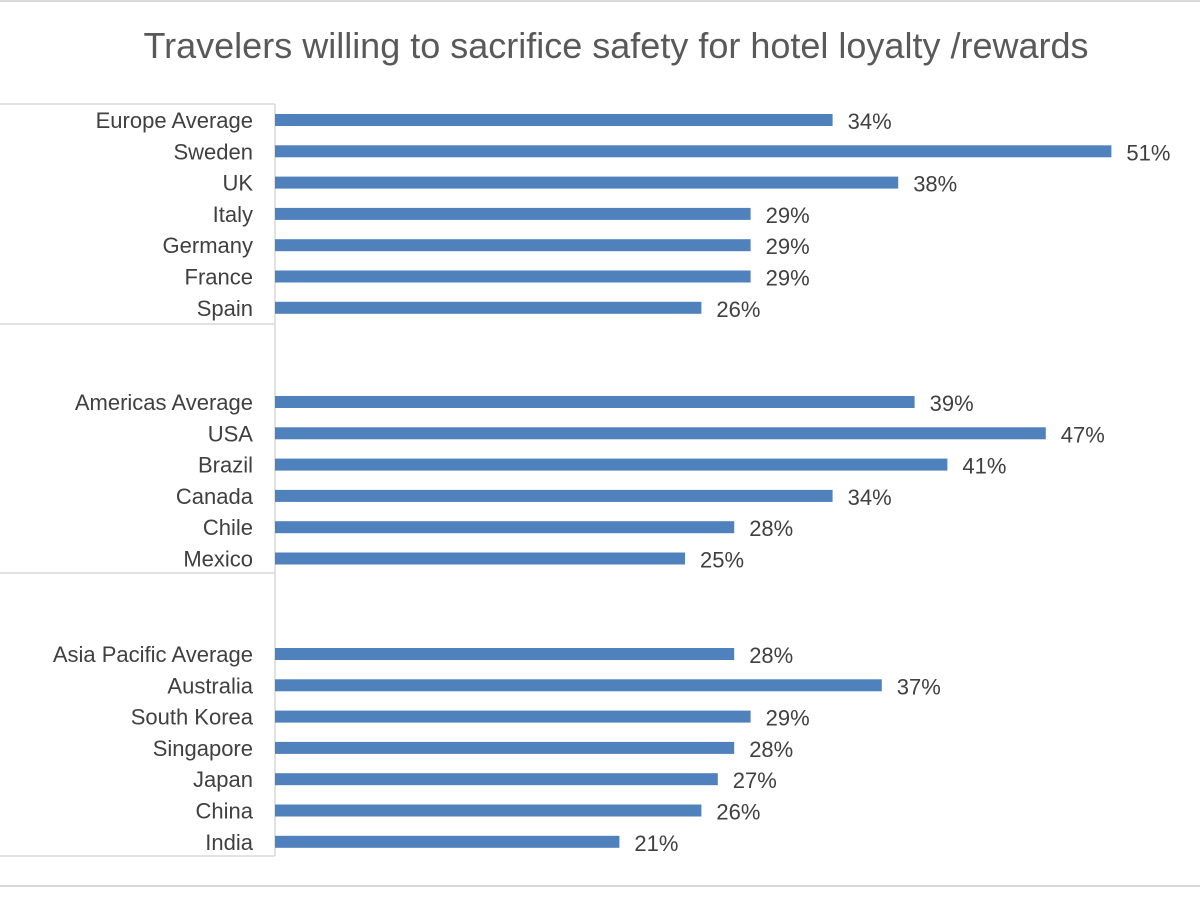  What do you see at coordinates (153, 654) in the screenshot?
I see `category-label: Asia Pacific Average` at bounding box center [153, 654].